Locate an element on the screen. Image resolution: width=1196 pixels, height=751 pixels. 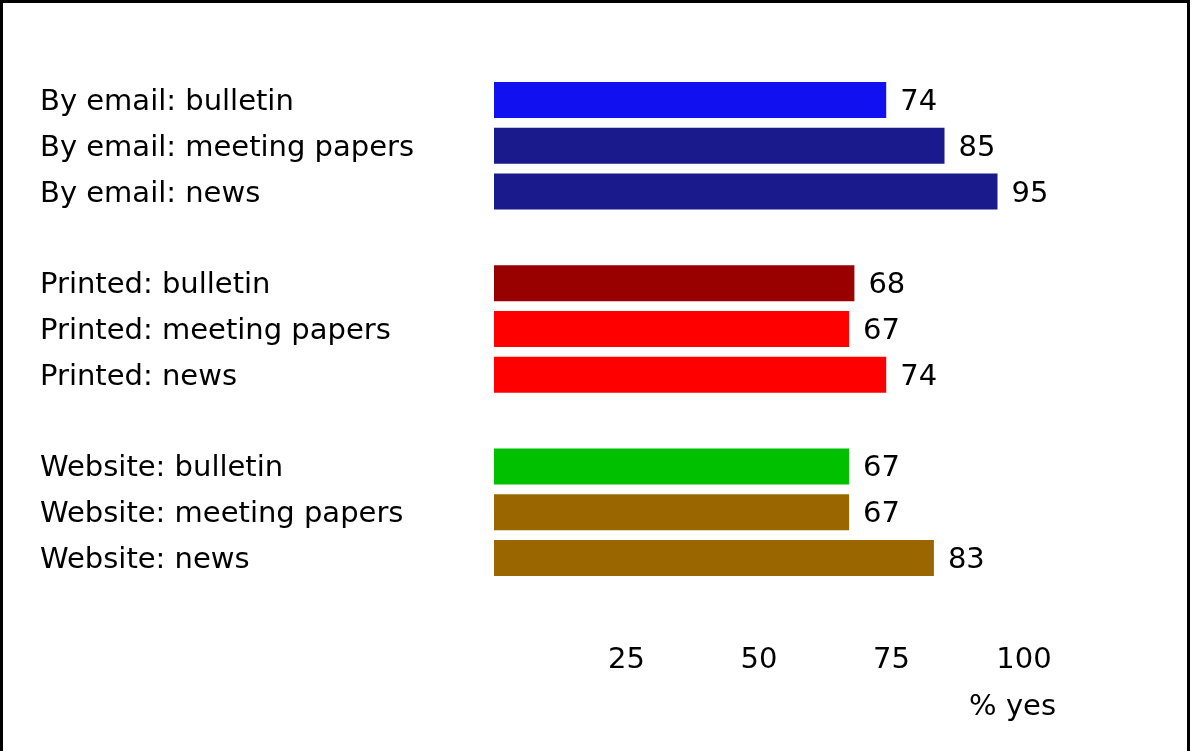
y-tick-label: Printed: bulletin is located at coordinates (155, 283).